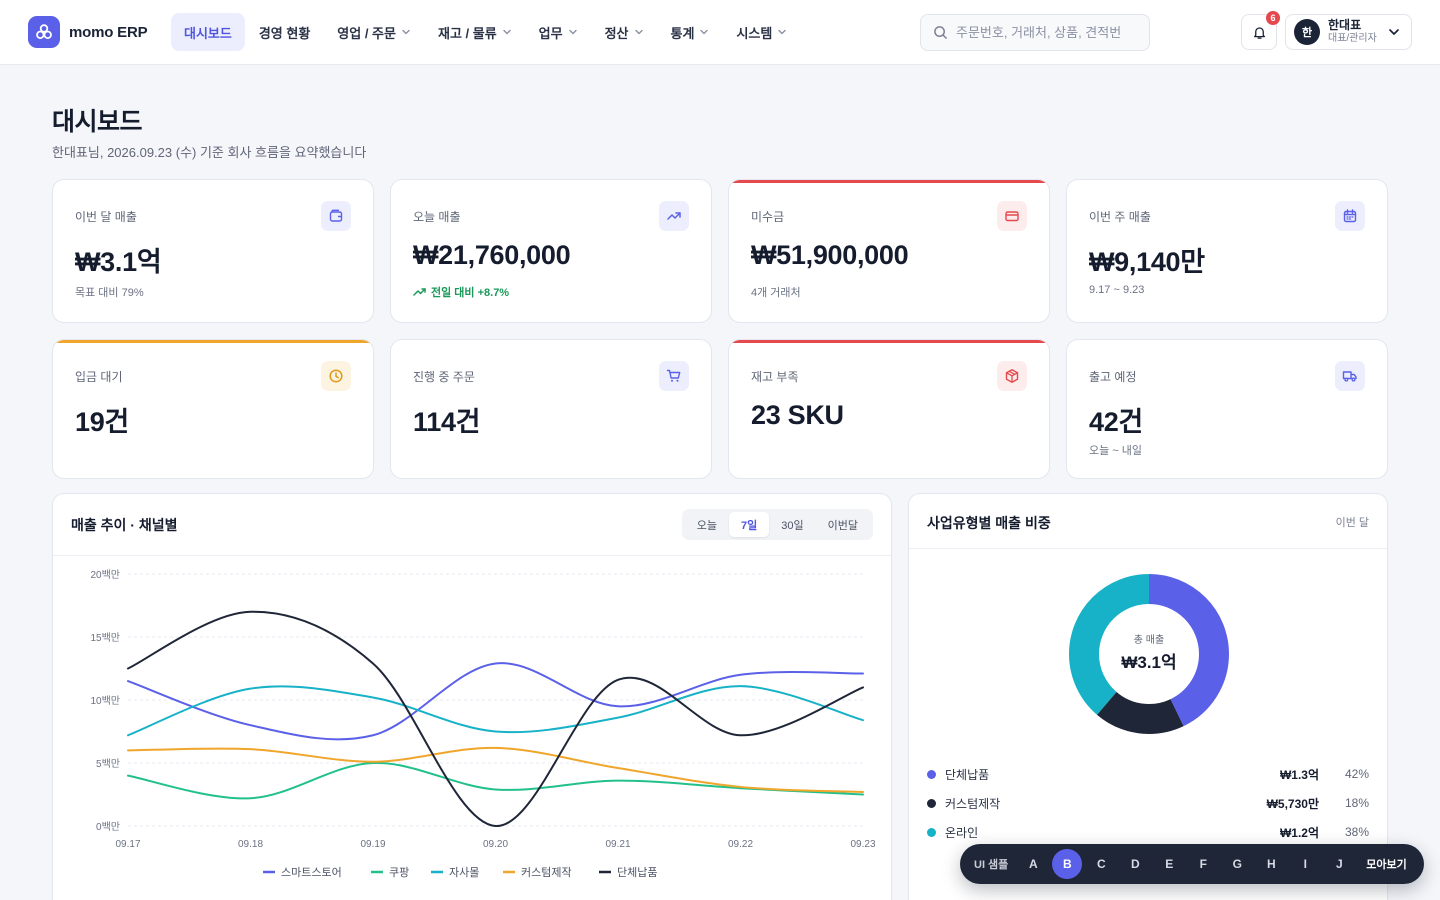 The height and width of the screenshot is (900, 1440). What do you see at coordinates (108, 32) in the screenshot?
I see `app-name: momo ERP` at bounding box center [108, 32].